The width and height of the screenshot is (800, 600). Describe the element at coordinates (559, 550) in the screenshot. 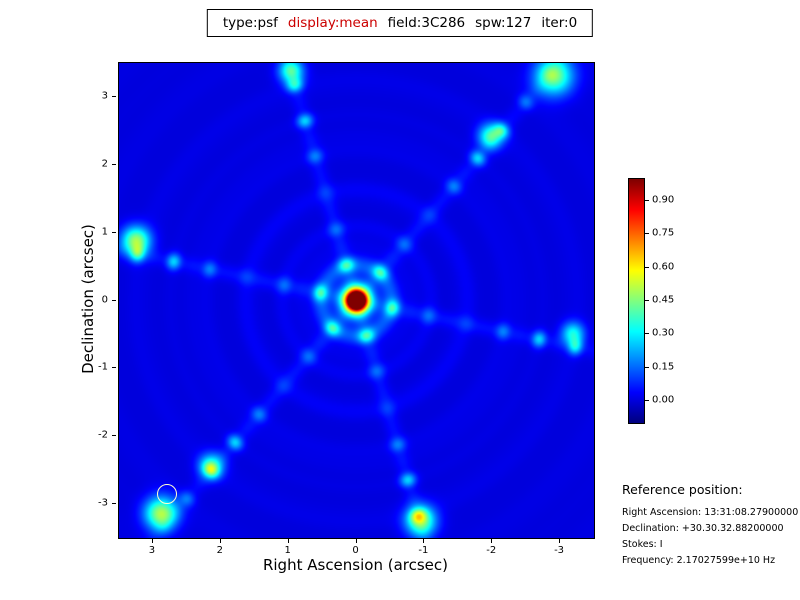

I see `x-tick-label: -3` at that location.